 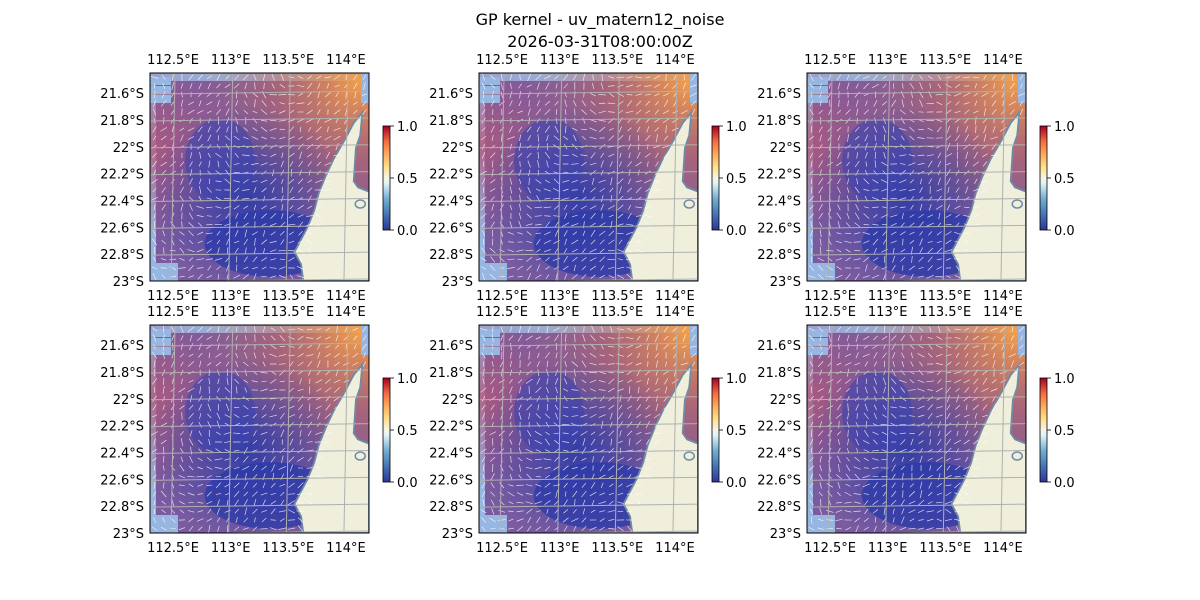 I want to click on axes-frame, so click(x=259, y=177).